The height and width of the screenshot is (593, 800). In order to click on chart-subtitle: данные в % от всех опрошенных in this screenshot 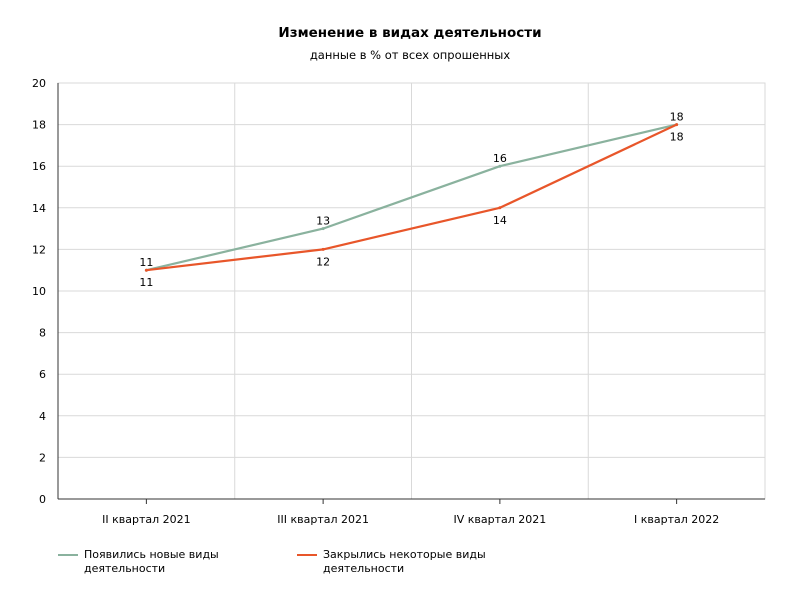, I will do `click(410, 55)`.